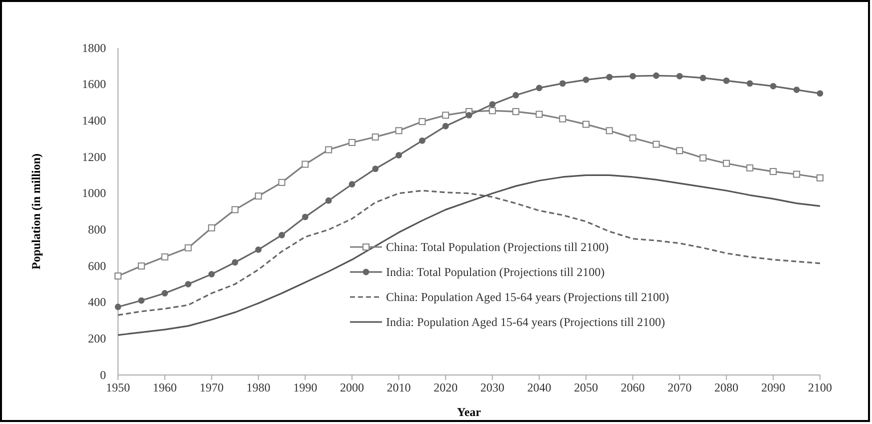 The height and width of the screenshot is (424, 872). I want to click on legend-label: China: Total Population (Projections till 2100), so click(497, 247).